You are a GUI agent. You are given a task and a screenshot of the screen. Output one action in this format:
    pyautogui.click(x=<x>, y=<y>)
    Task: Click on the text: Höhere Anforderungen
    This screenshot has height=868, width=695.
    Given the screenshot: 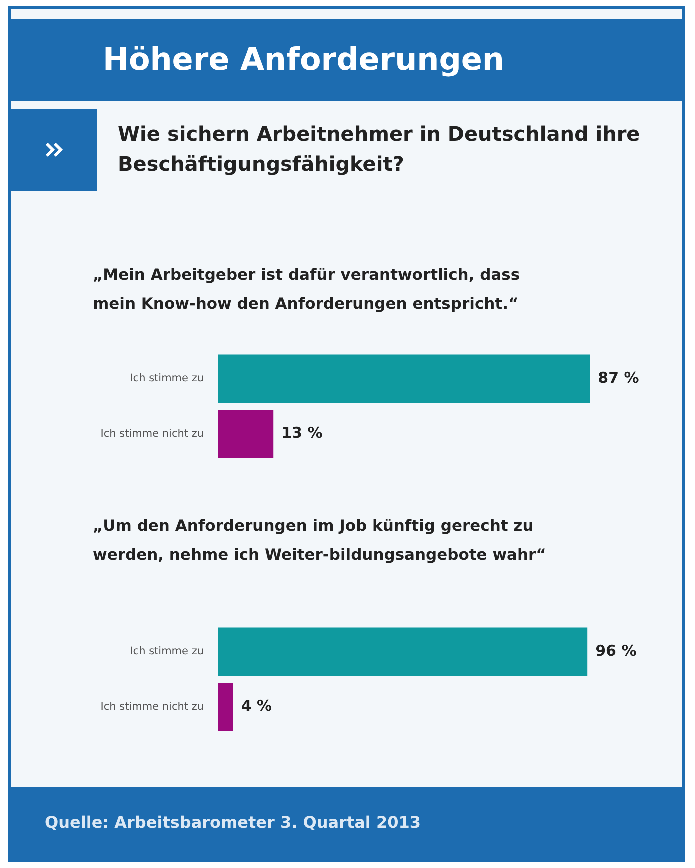 What is the action you would take?
    pyautogui.click(x=304, y=60)
    